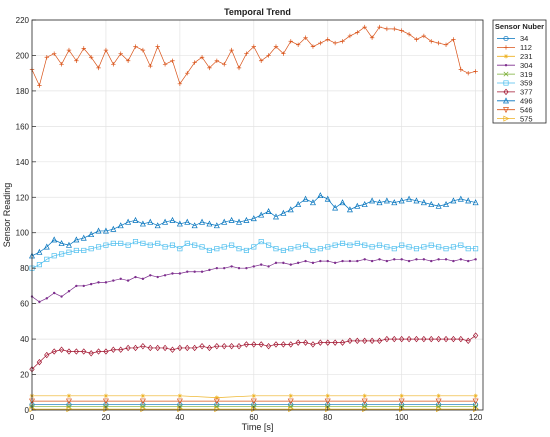 The height and width of the screenshot is (437, 550). What do you see at coordinates (27, 410) in the screenshot?
I see `y-tick-label: 0` at bounding box center [27, 410].